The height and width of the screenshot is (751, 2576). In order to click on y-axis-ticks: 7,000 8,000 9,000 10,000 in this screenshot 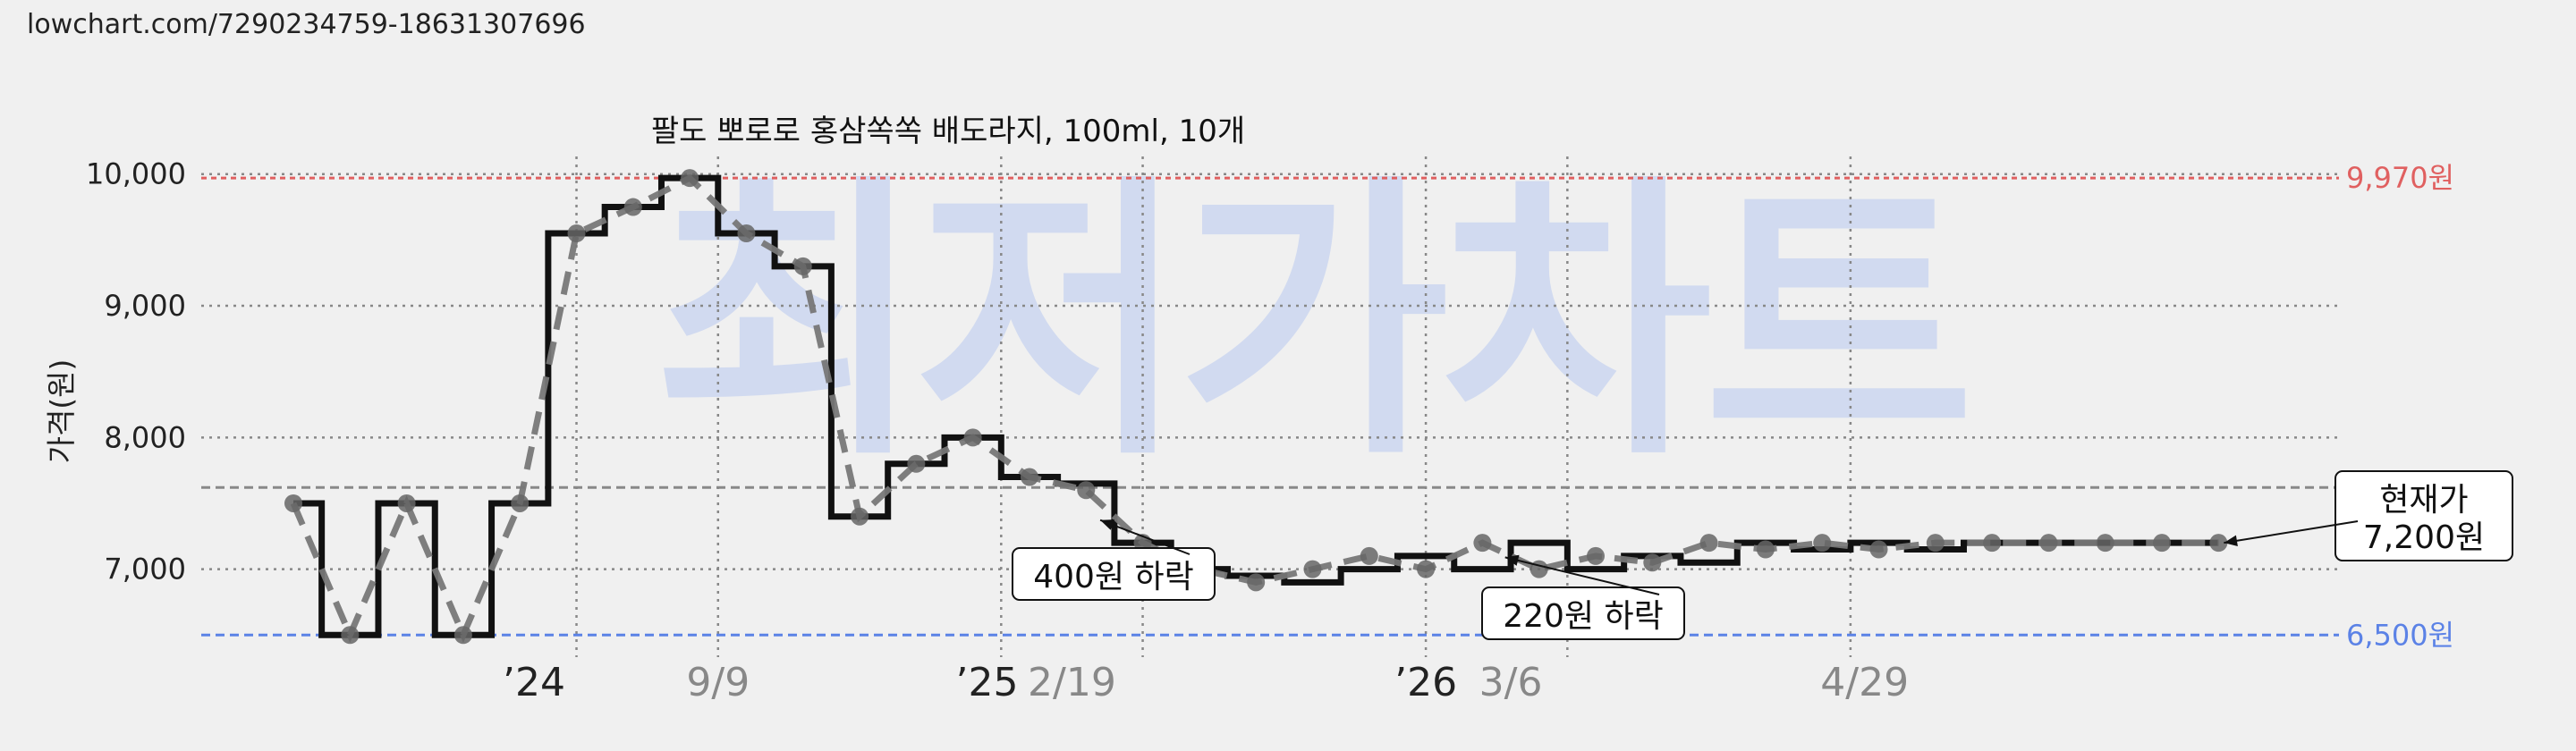, I will do `click(136, 371)`.